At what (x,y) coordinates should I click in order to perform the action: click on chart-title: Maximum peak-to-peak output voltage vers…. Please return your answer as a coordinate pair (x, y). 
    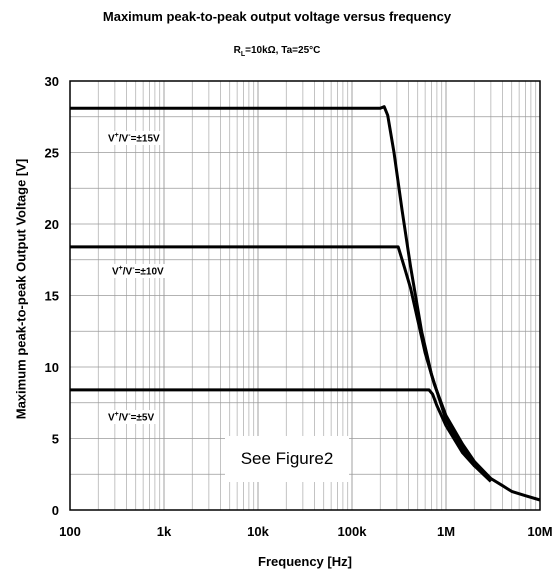
    Looking at the image, I should click on (277, 16).